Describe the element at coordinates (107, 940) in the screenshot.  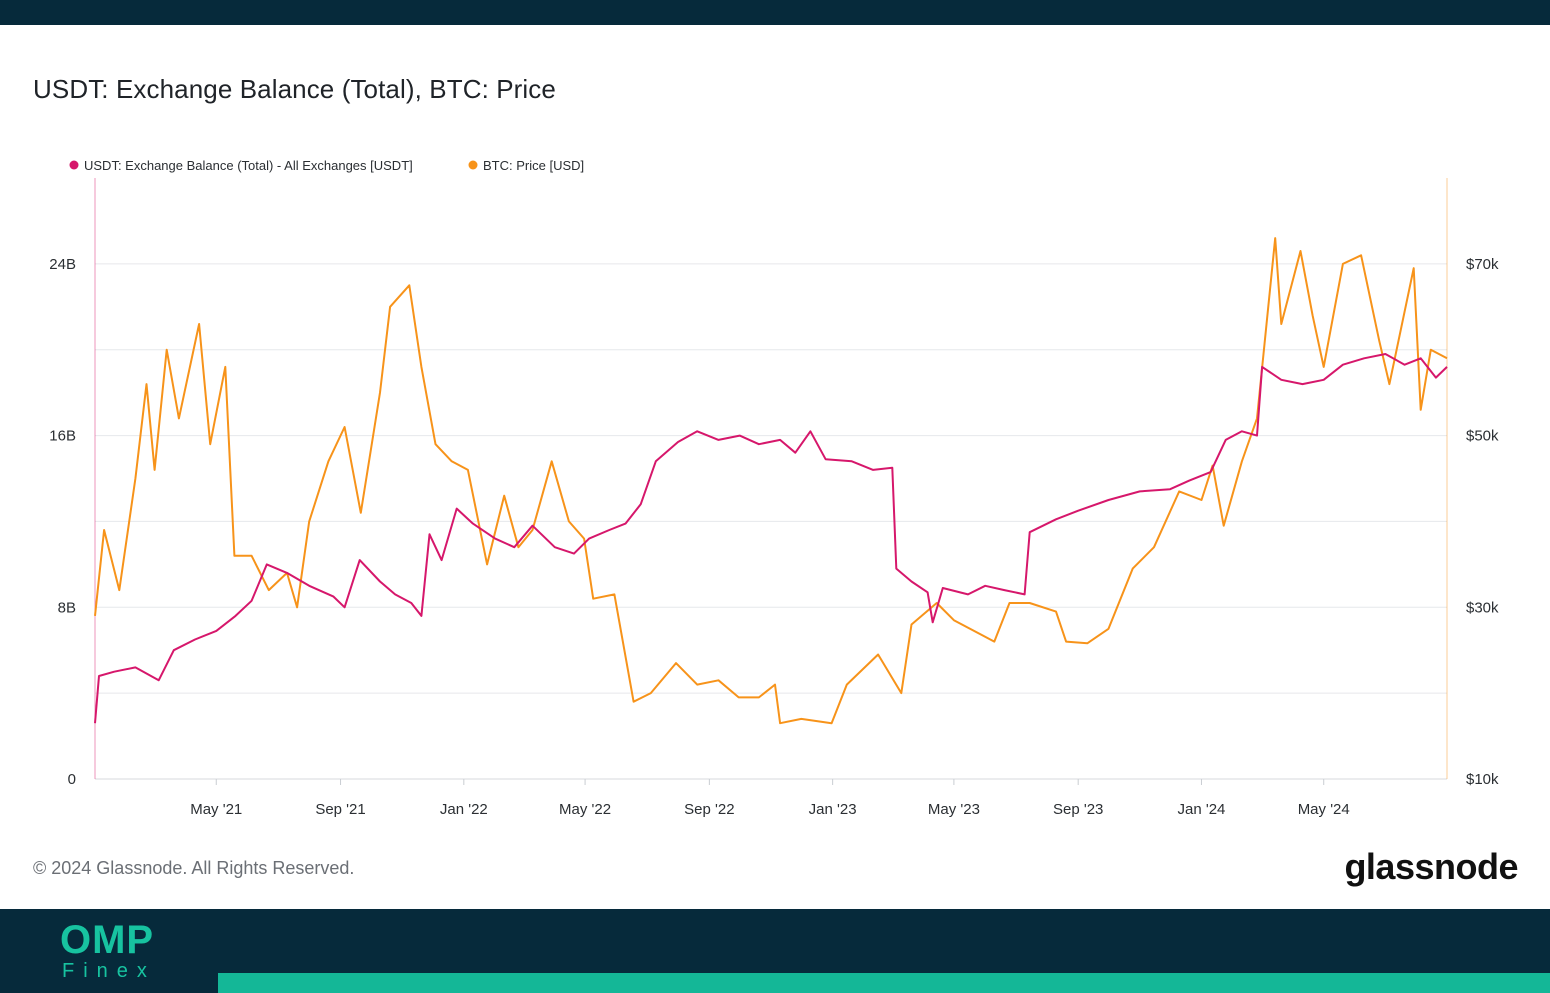
I see `logo-main-text: OMP` at that location.